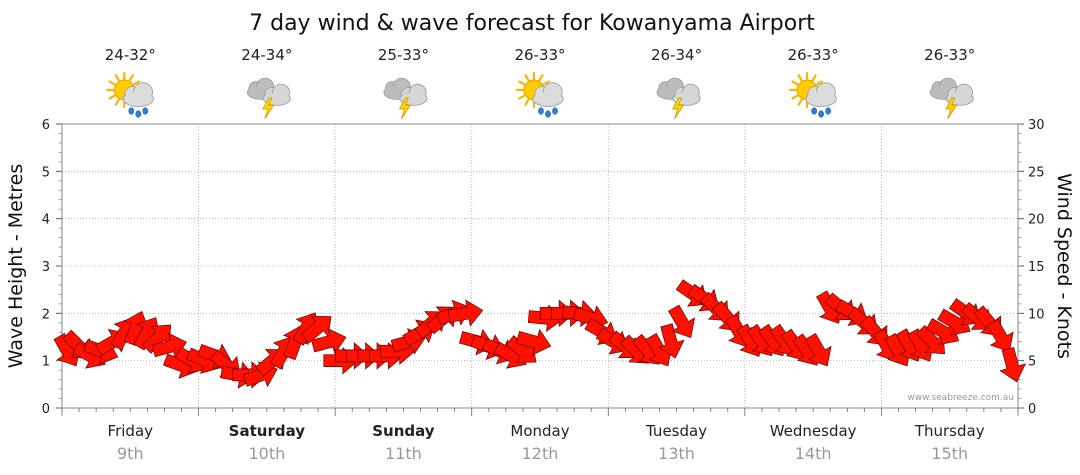 This screenshot has height=475, width=1080. What do you see at coordinates (539, 431) in the screenshot?
I see `day-name-label: Monday` at bounding box center [539, 431].